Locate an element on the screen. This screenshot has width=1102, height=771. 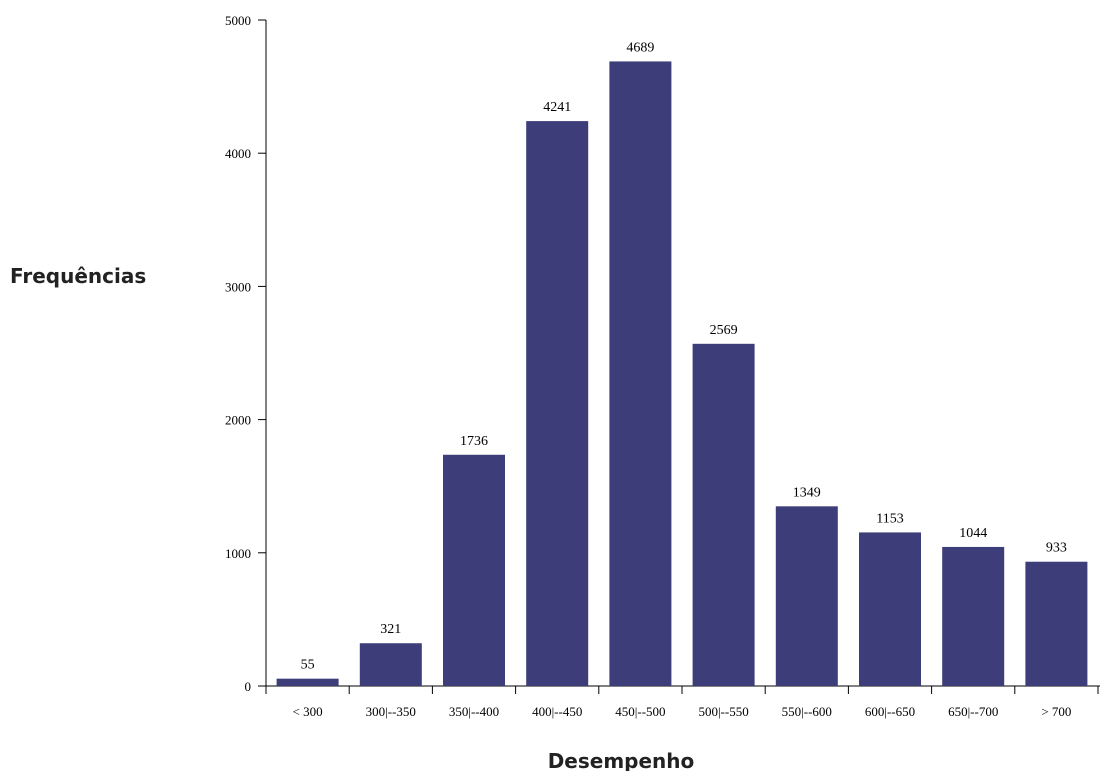
bar-value-label: 1736 is located at coordinates (474, 441).